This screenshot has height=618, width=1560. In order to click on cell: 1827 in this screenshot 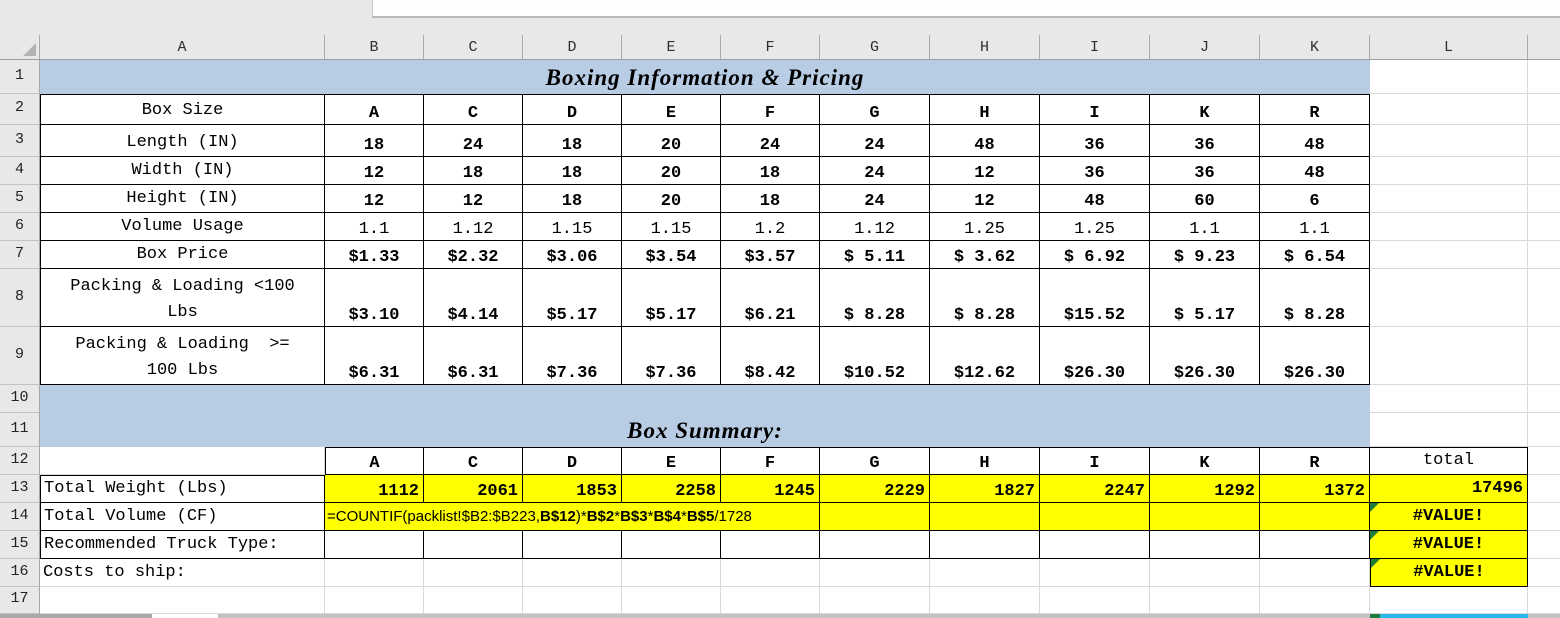, I will do `click(985, 489)`.